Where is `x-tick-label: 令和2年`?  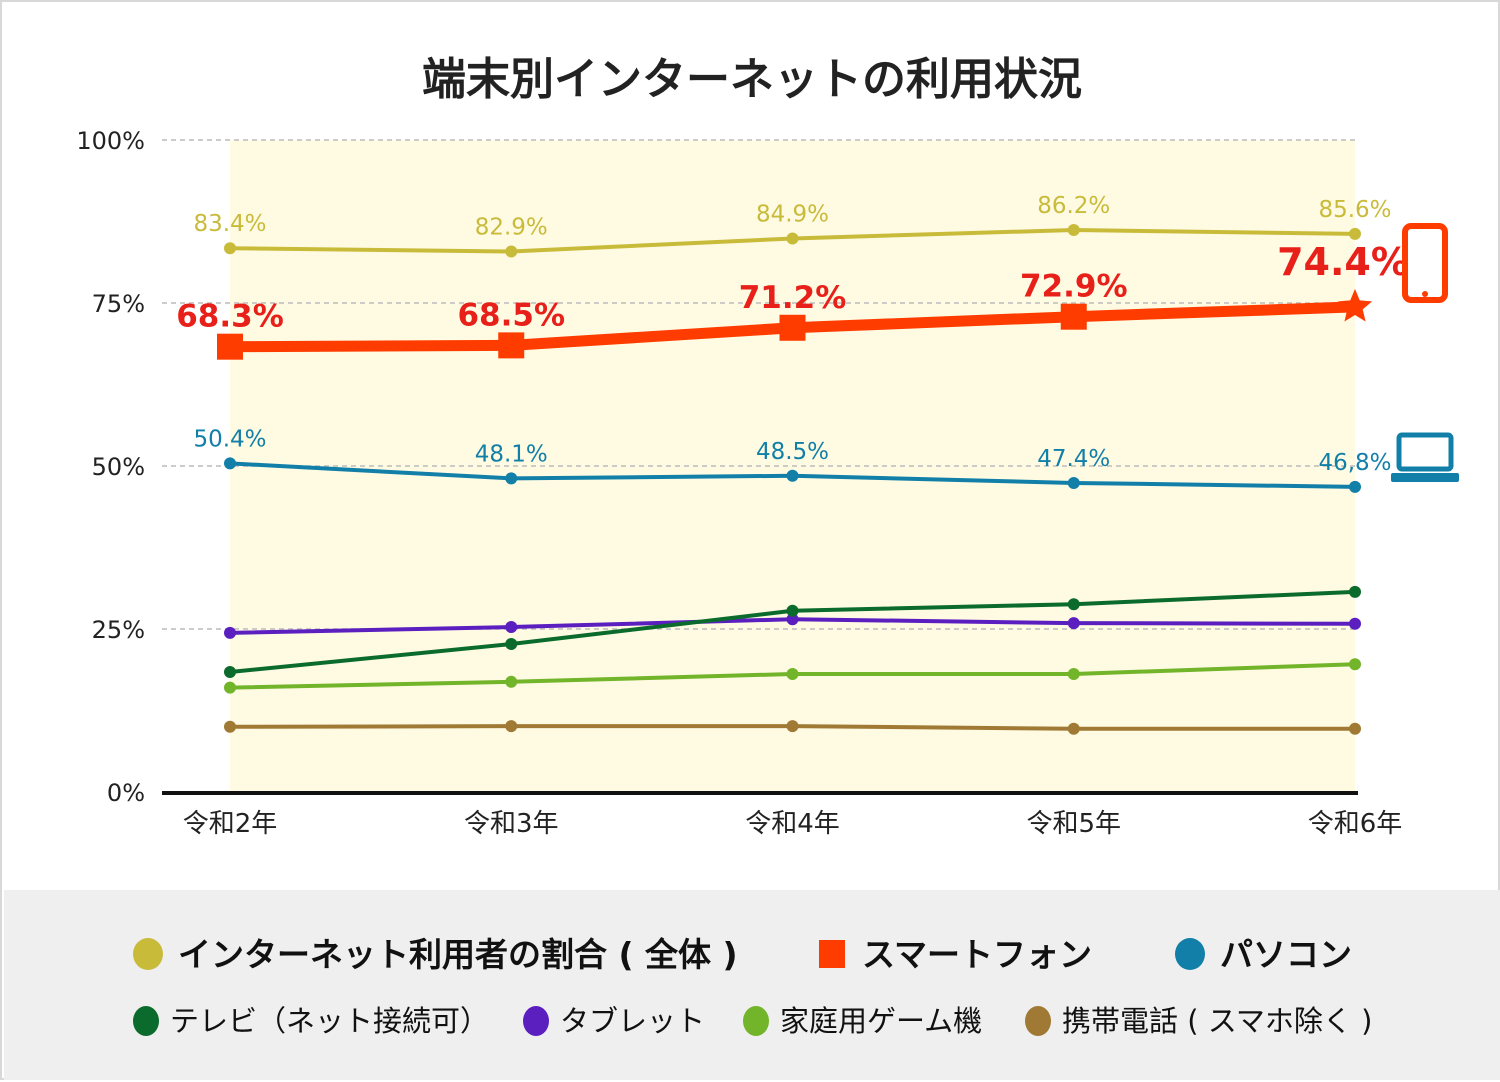
x-tick-label: 令和2年 is located at coordinates (230, 824).